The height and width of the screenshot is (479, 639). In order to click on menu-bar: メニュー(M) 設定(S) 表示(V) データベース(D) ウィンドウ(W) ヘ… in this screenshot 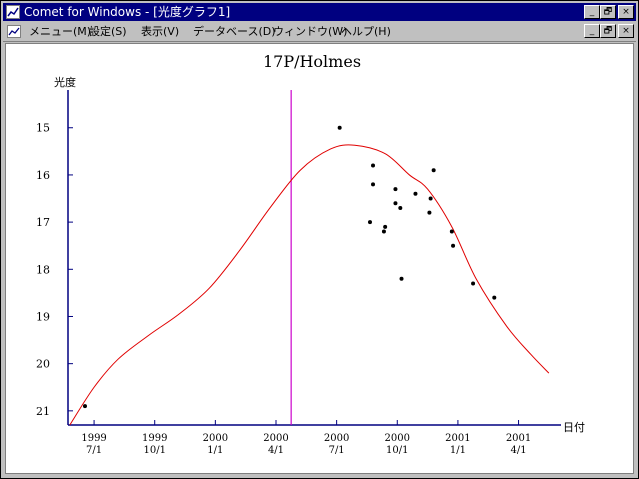, I will do `click(319, 32)`.